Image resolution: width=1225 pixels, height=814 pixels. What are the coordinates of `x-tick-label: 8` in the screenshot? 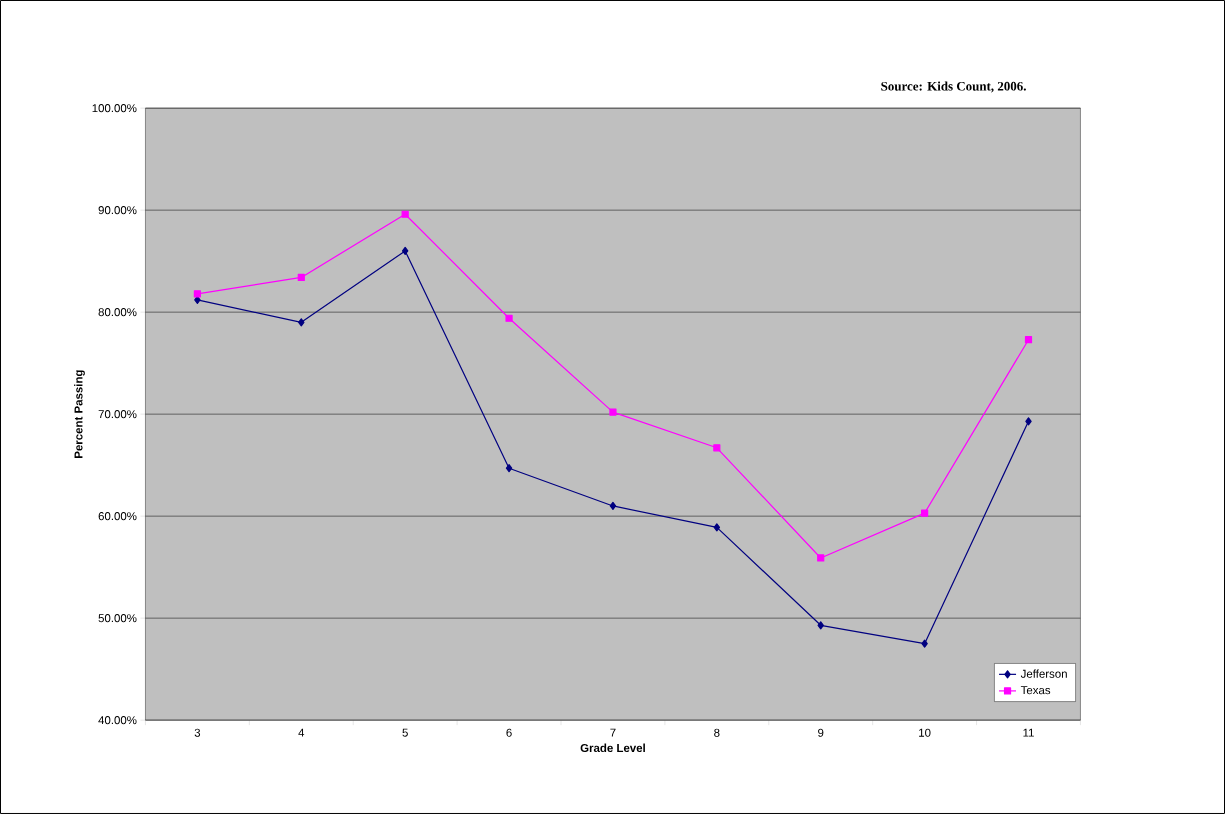 It's located at (717, 732).